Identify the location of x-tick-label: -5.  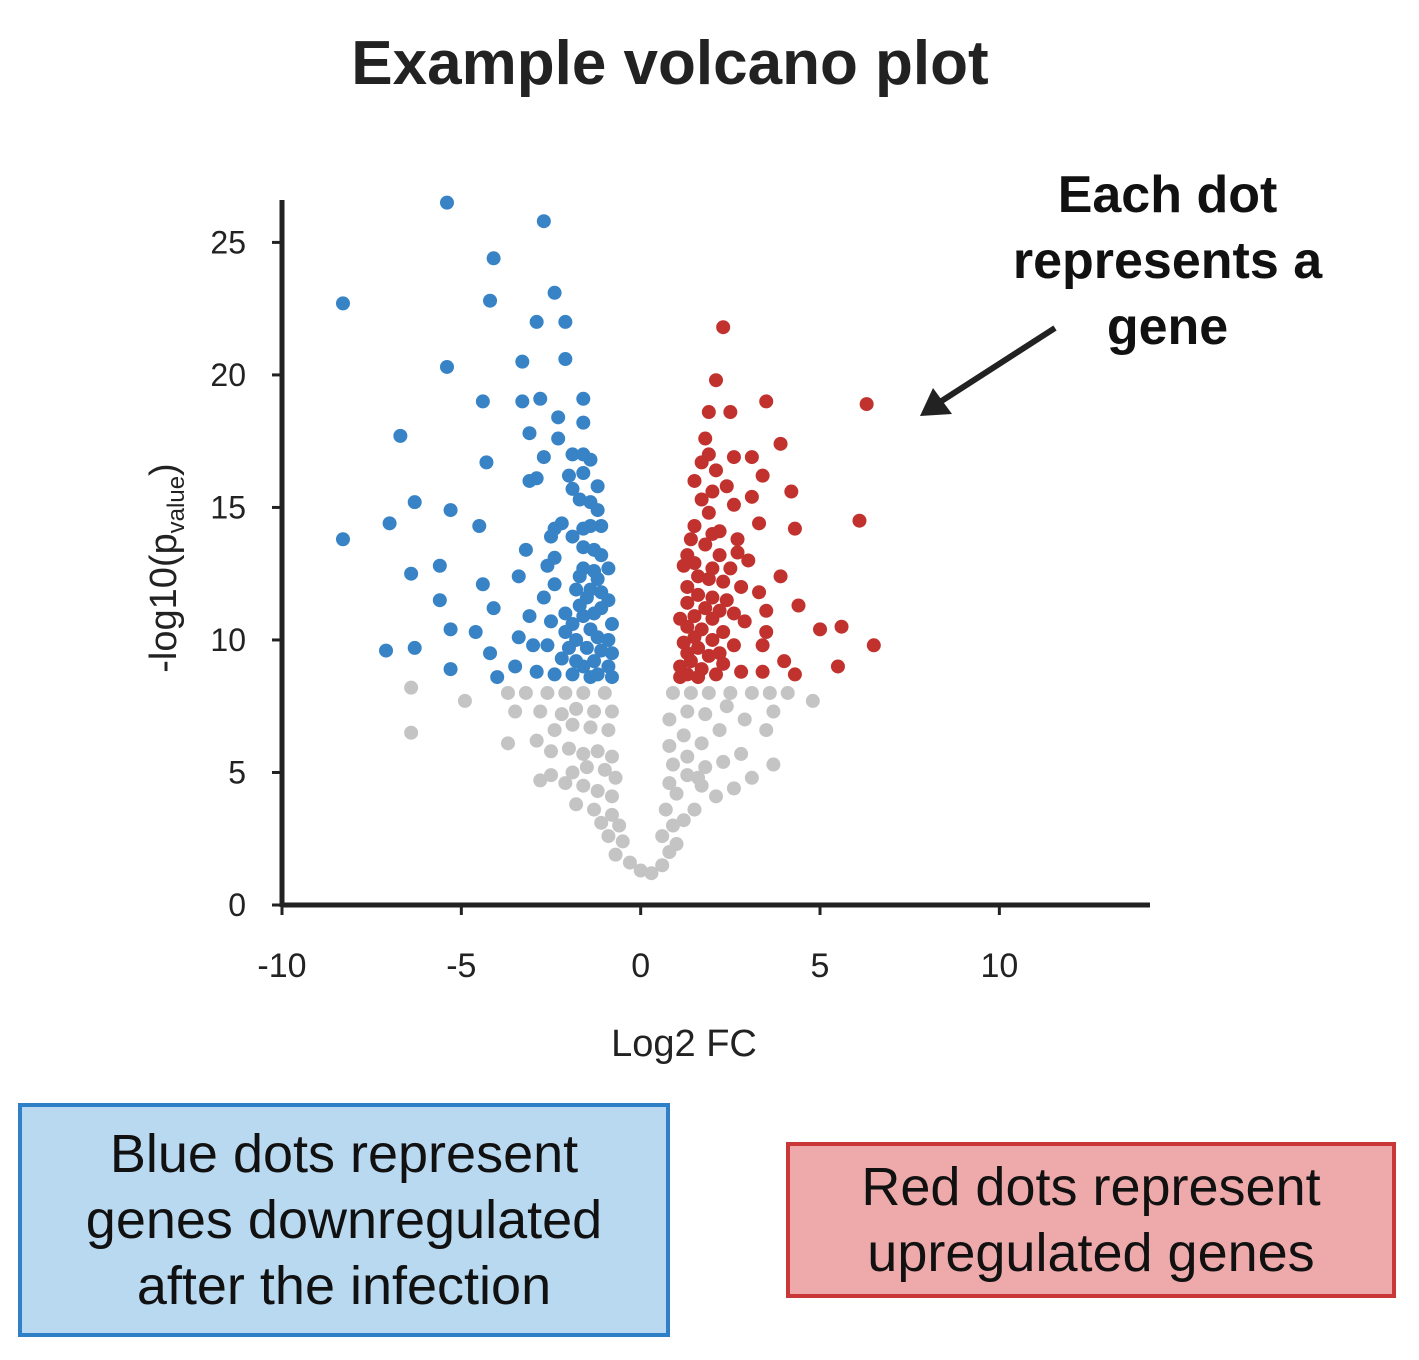
(461, 966).